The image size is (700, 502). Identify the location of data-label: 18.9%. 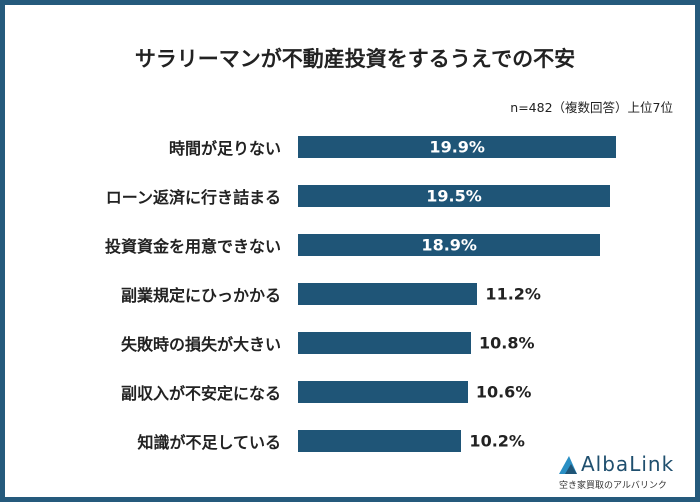
(449, 245).